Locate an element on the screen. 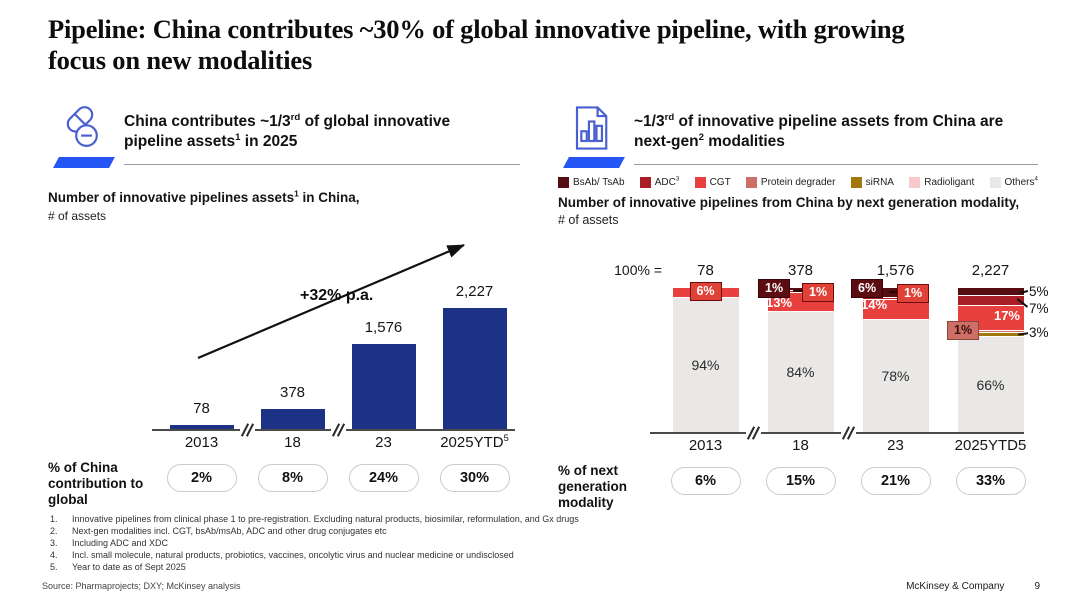 The height and width of the screenshot is (608, 1080). callout-cgt: 6% is located at coordinates (705, 291).